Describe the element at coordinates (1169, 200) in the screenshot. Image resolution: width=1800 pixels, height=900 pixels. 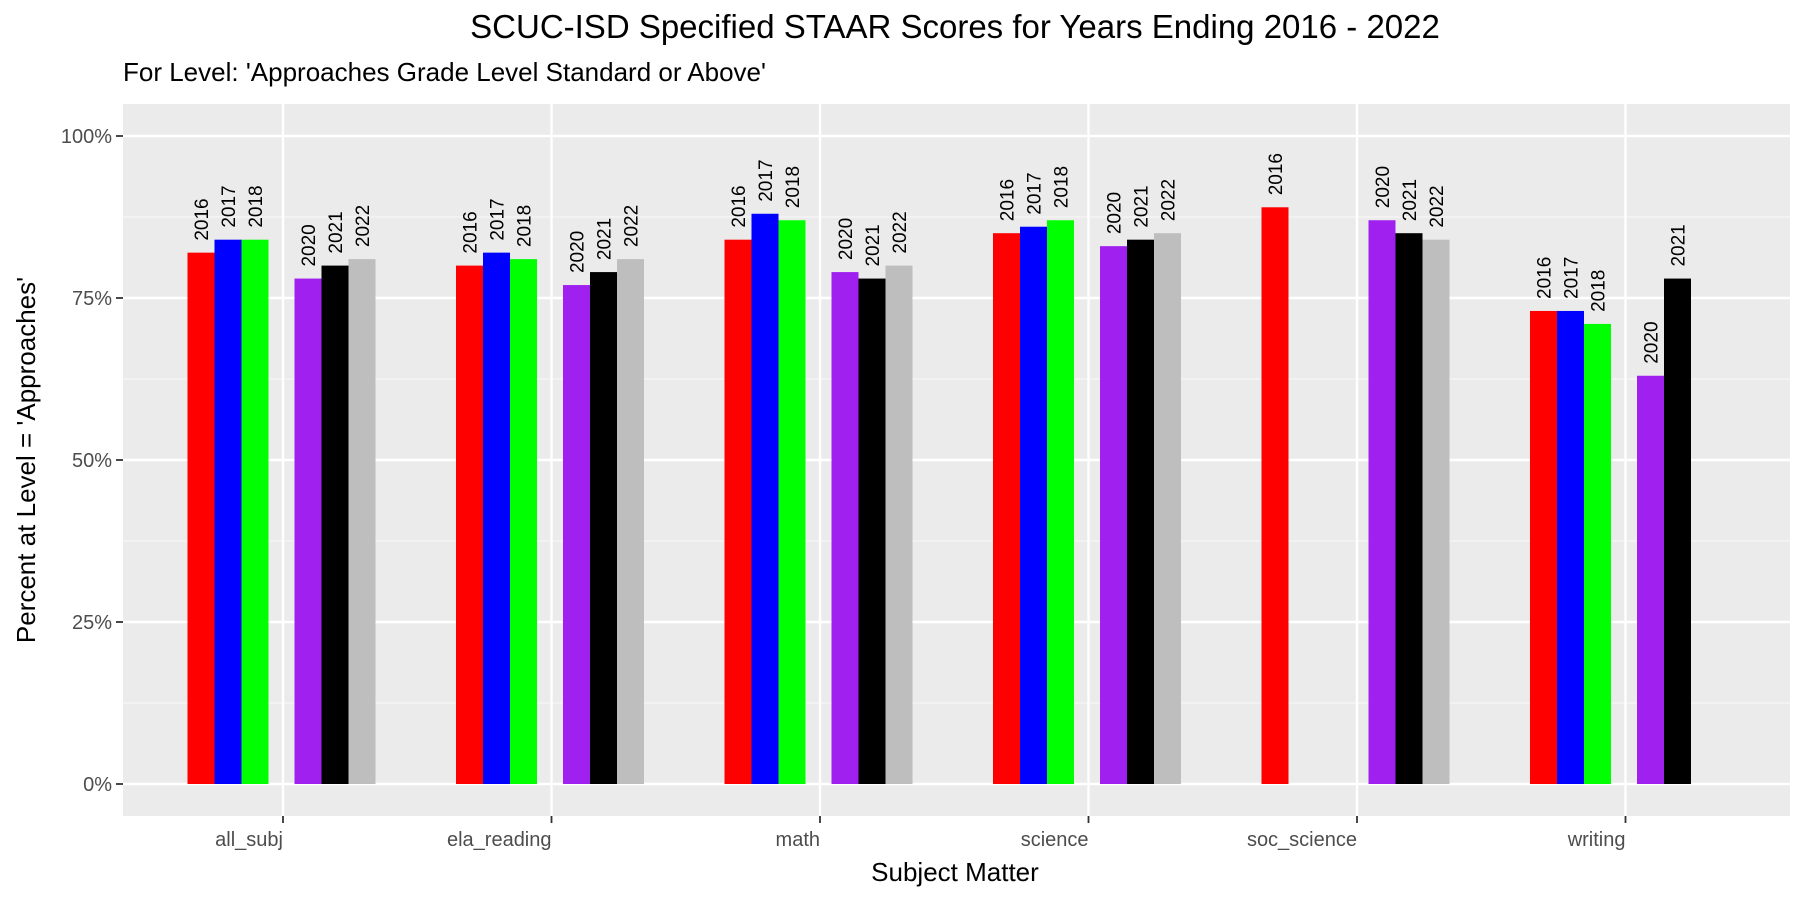
I see `bar-label-science-2022: 2022` at that location.